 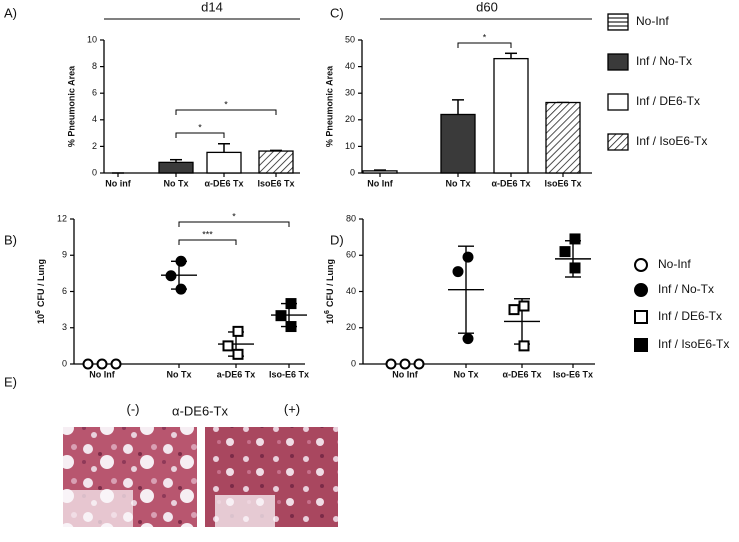 What do you see at coordinates (118, 183) in the screenshot?
I see `x-tick-label: No inf` at bounding box center [118, 183].